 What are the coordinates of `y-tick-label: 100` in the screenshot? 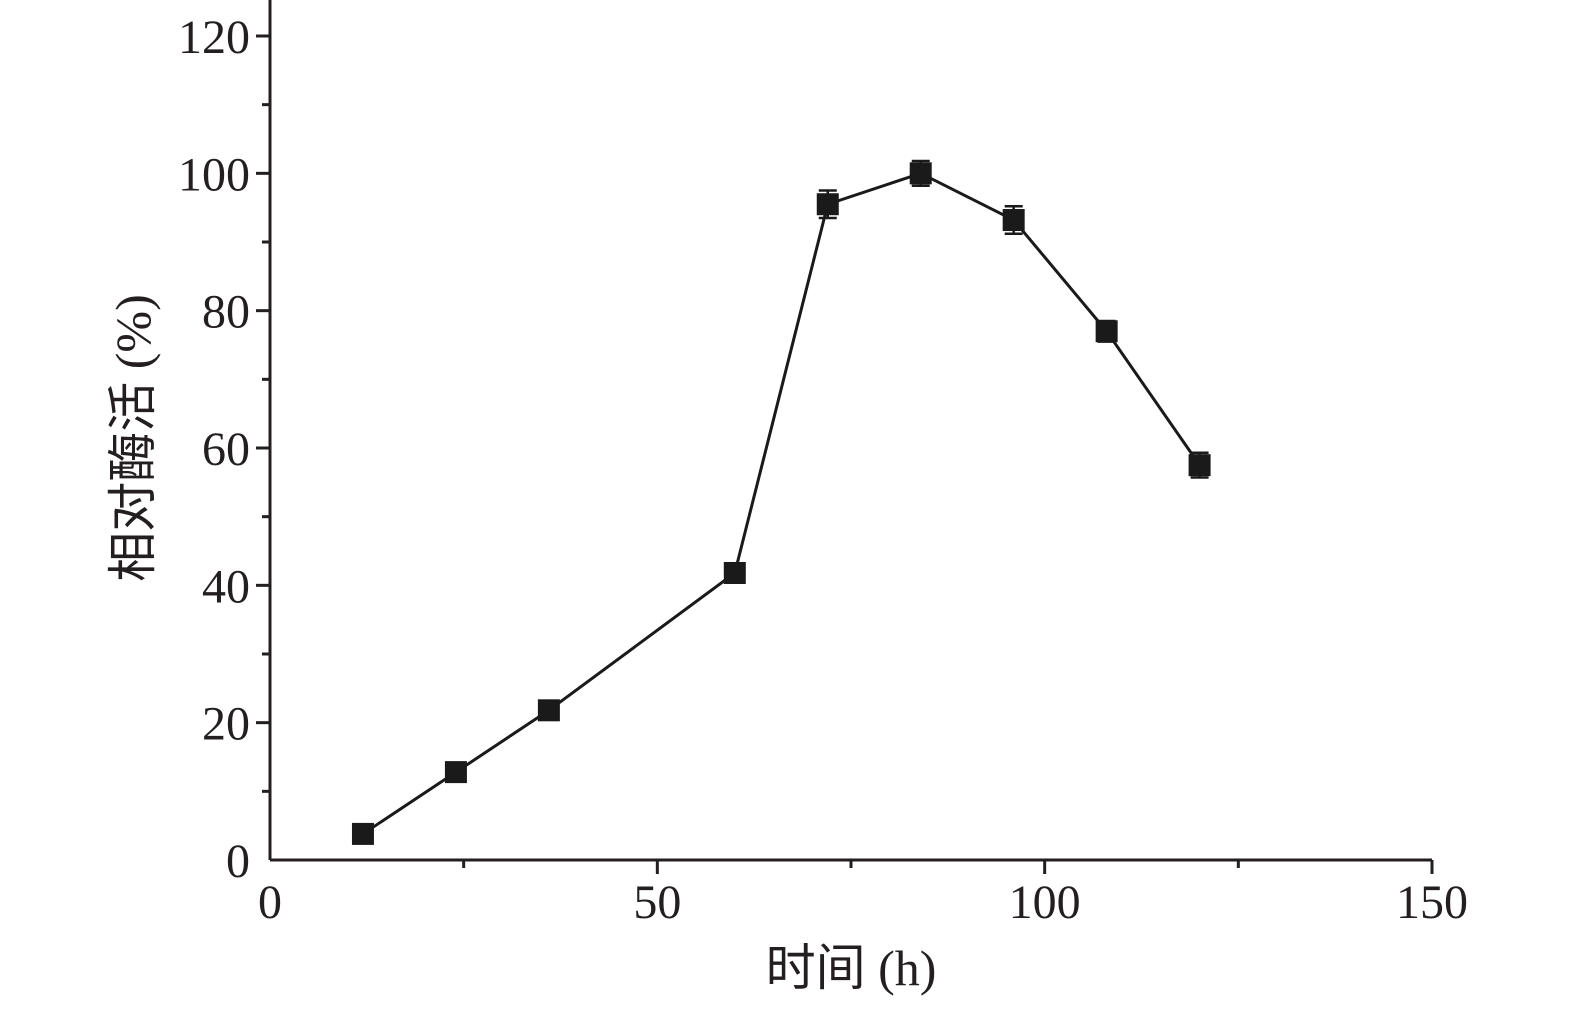 It's located at (214, 174).